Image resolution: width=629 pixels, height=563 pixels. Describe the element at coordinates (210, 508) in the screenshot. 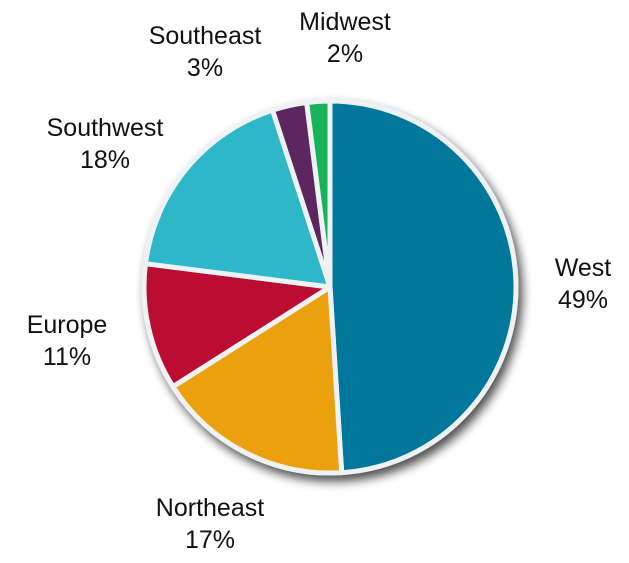

I see `slice-label-northeast: Northeast` at that location.